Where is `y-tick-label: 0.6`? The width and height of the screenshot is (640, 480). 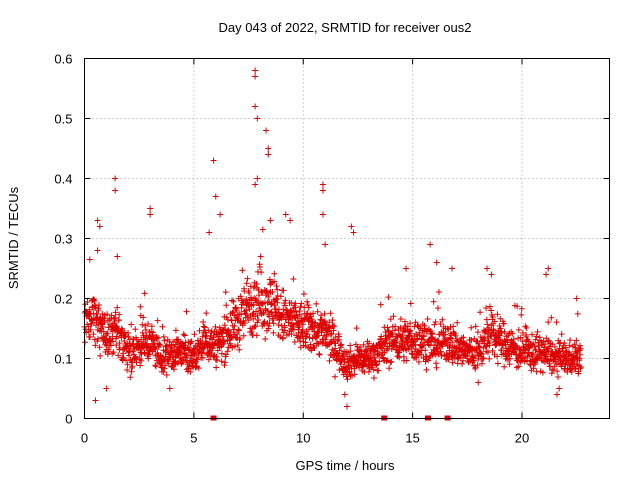
y-tick-label: 0.6 is located at coordinates (63, 59).